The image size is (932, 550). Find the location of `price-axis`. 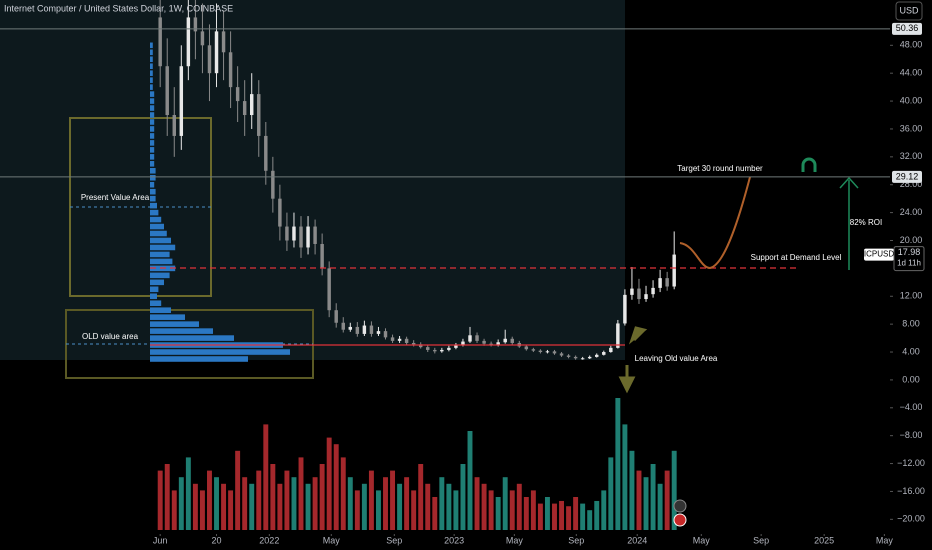

price-axis is located at coordinates (911, 275).